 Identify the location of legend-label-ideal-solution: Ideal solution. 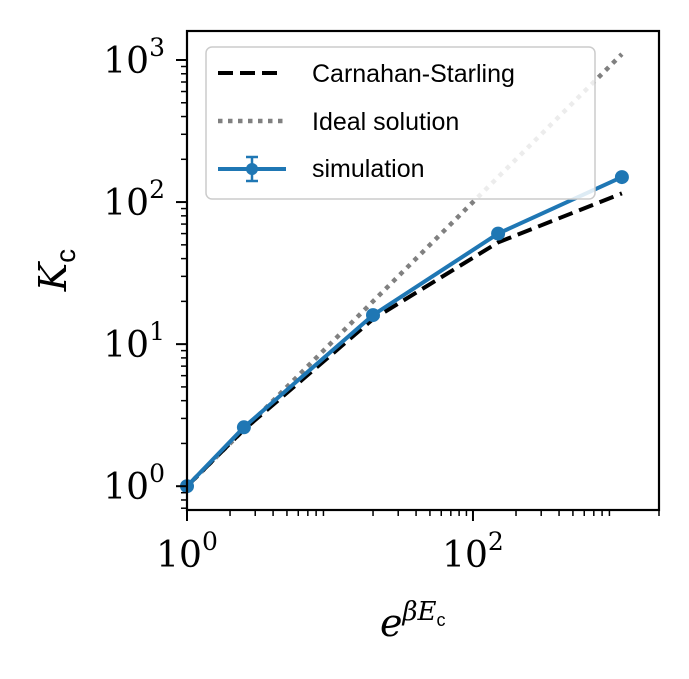
(385, 122).